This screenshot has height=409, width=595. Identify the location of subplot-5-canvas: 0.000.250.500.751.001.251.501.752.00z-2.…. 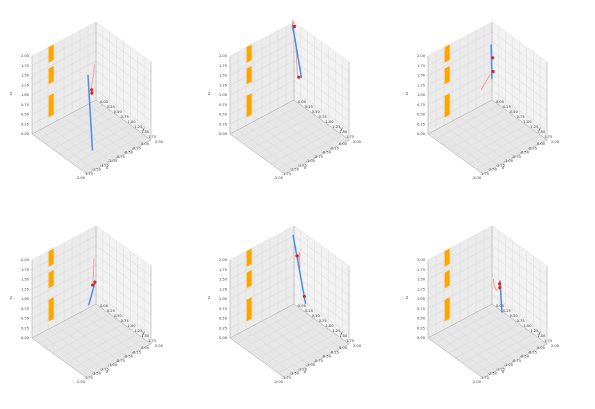
(285, 304).